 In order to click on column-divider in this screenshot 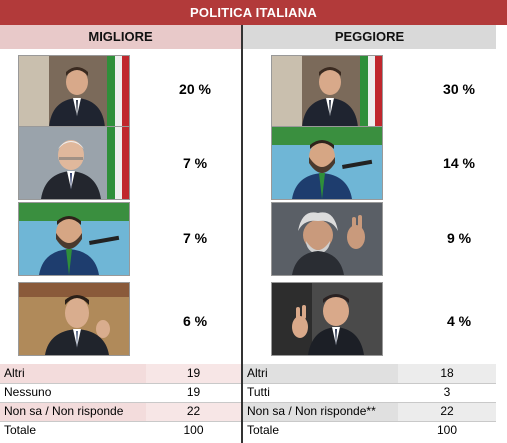, I will do `click(242, 234)`.